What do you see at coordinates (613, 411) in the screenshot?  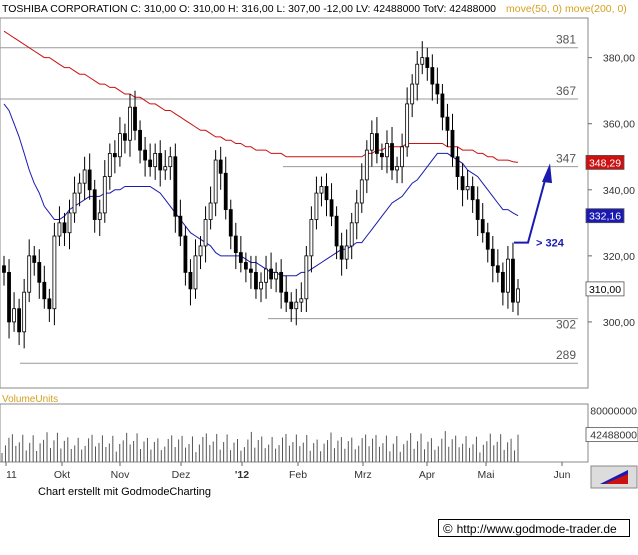 I see `volume-tick-label: 80000000` at bounding box center [613, 411].